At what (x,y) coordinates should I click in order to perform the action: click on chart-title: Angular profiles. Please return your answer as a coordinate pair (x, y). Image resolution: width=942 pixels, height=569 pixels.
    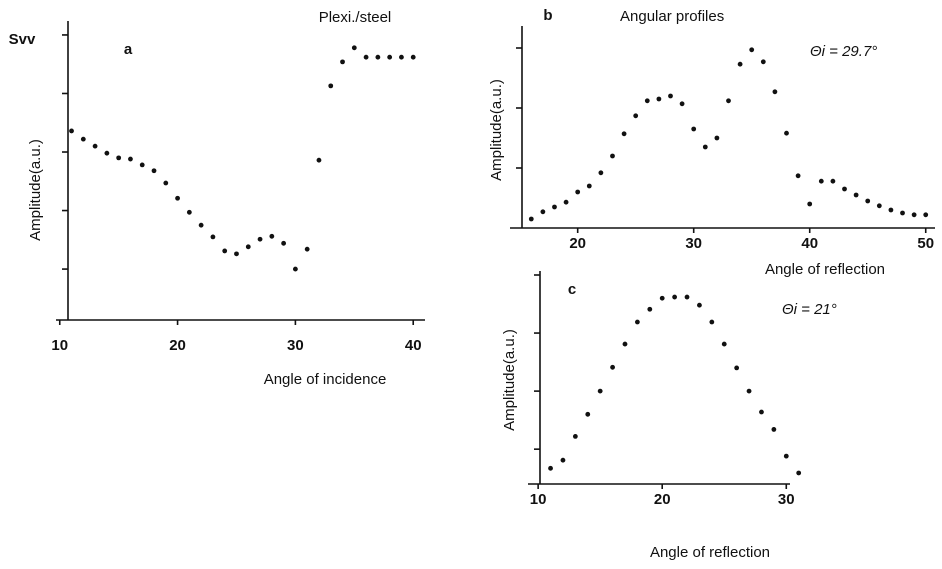
    Looking at the image, I should click on (672, 16).